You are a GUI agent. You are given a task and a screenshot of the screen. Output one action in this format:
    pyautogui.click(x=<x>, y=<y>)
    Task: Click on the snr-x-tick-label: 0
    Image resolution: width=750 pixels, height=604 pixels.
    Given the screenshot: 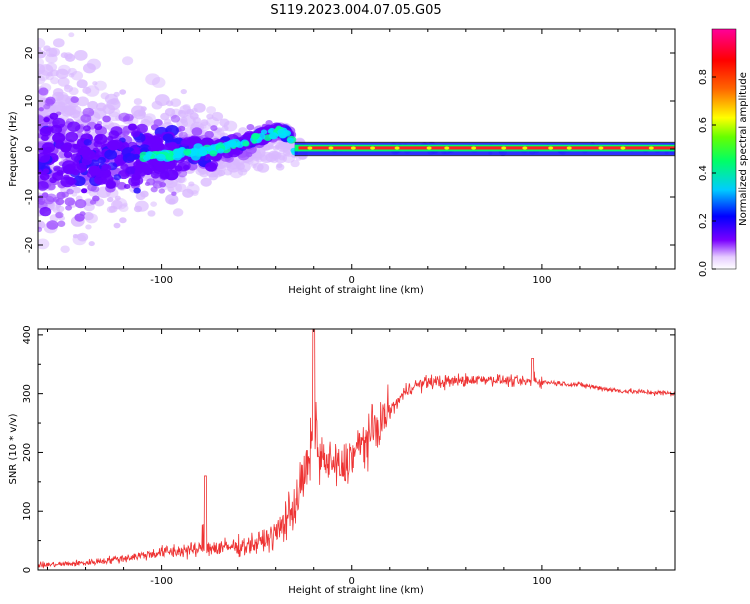 What is the action you would take?
    pyautogui.click(x=352, y=581)
    